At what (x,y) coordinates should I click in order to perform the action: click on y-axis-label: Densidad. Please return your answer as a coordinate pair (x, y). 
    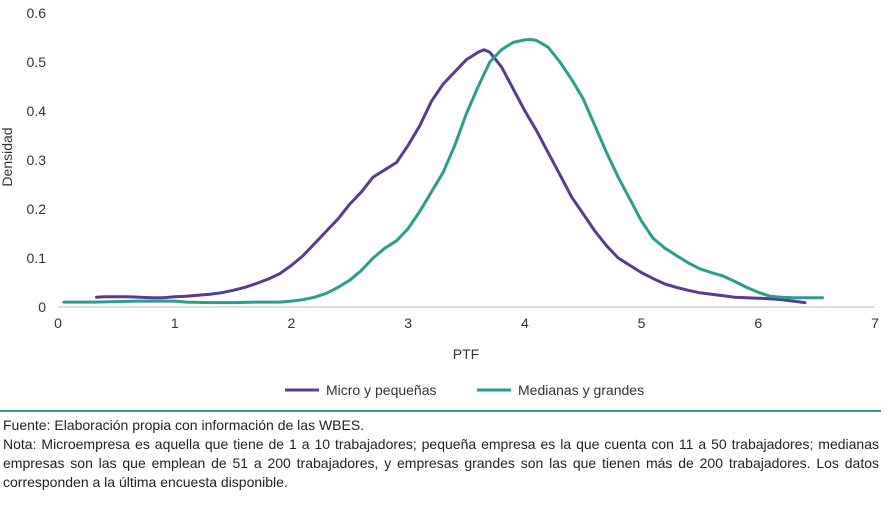
    Looking at the image, I should click on (7, 156).